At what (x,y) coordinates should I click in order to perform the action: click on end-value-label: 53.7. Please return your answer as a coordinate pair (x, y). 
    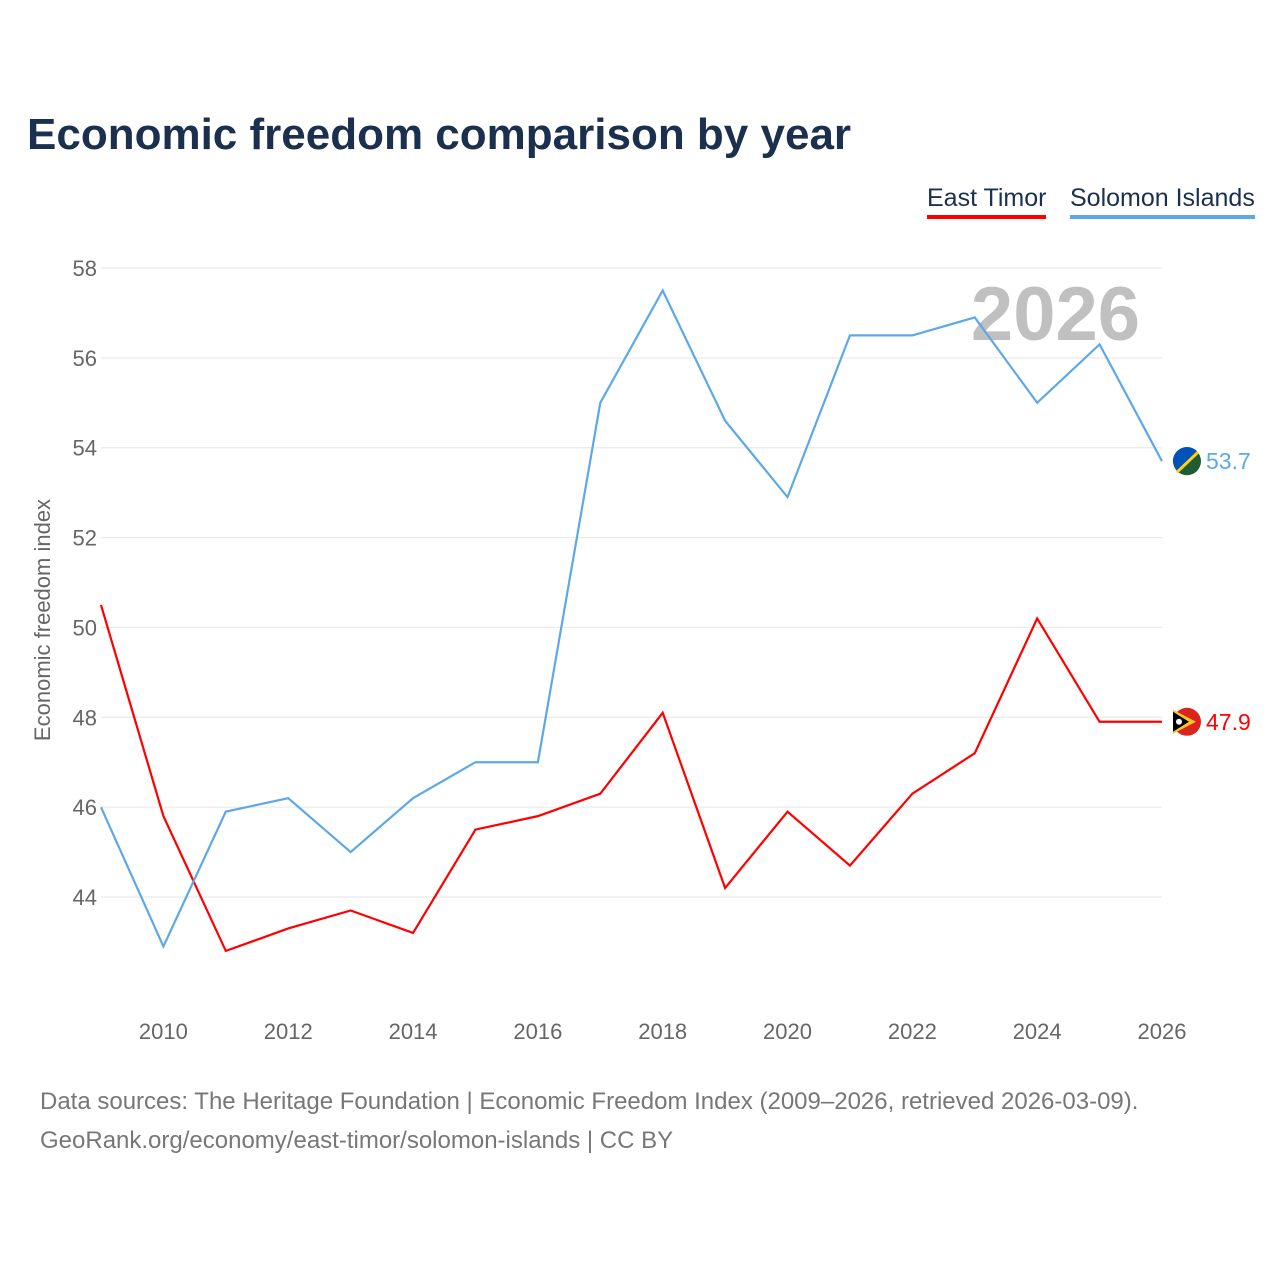
    Looking at the image, I should click on (1228, 461).